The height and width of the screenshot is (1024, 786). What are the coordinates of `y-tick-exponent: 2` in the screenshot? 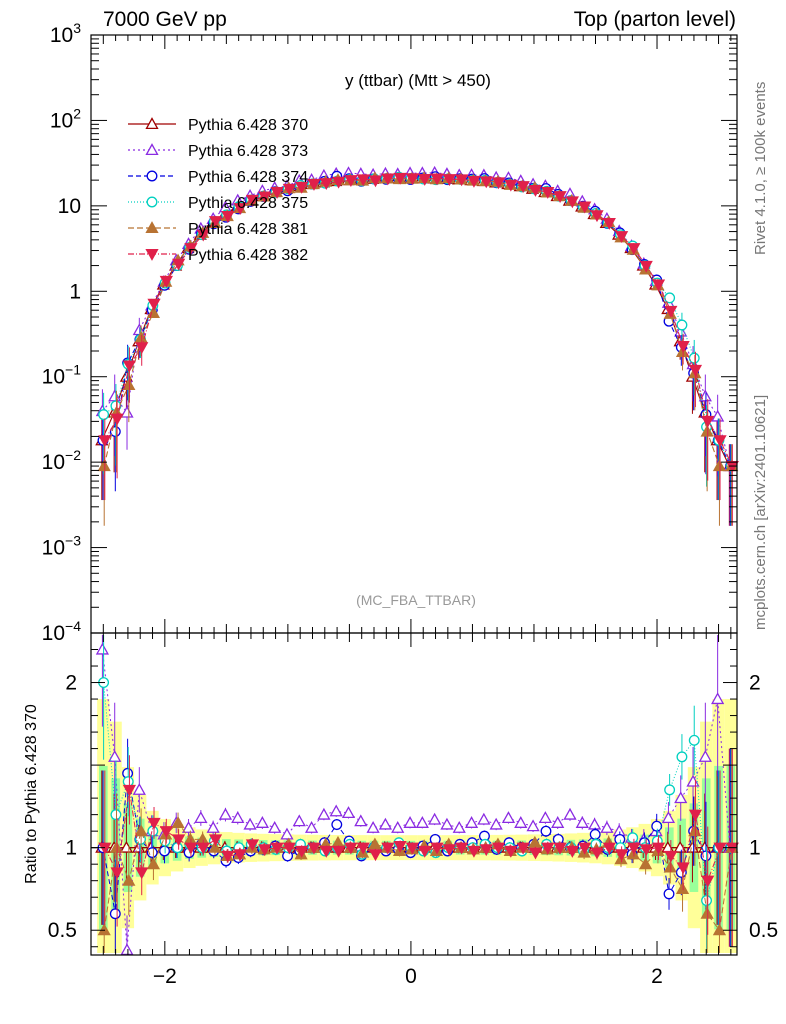 It's located at (77, 113).